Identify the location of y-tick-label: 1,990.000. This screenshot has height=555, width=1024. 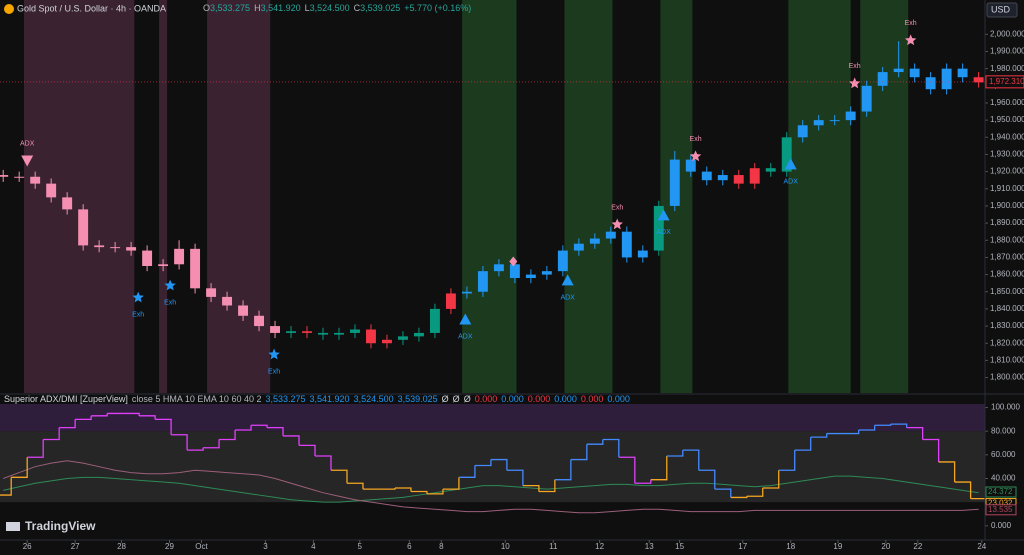
(1007, 51).